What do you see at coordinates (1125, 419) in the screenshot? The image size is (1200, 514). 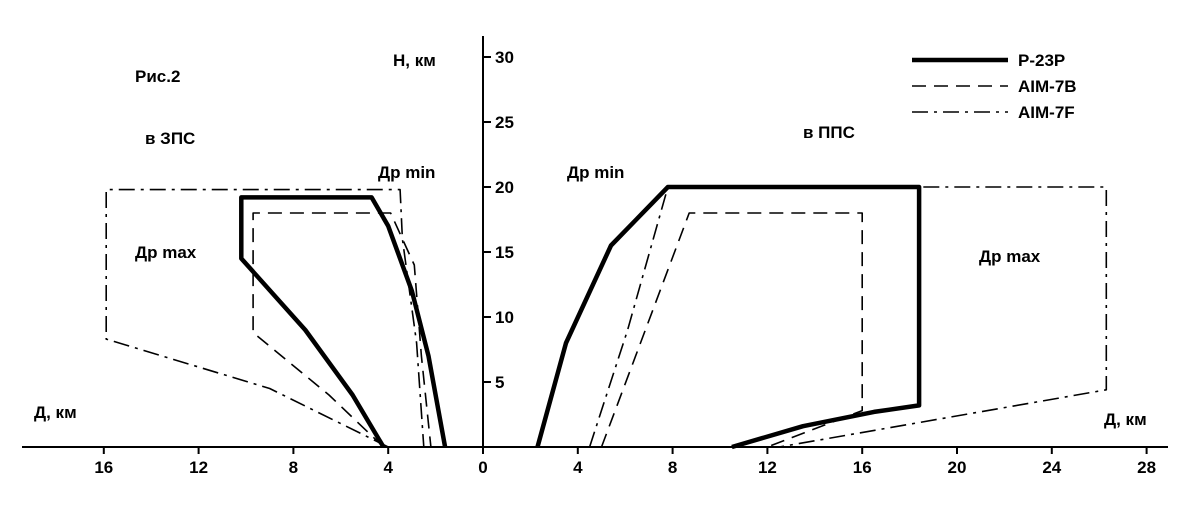 I see `x-axis-label: Д, км` at bounding box center [1125, 419].